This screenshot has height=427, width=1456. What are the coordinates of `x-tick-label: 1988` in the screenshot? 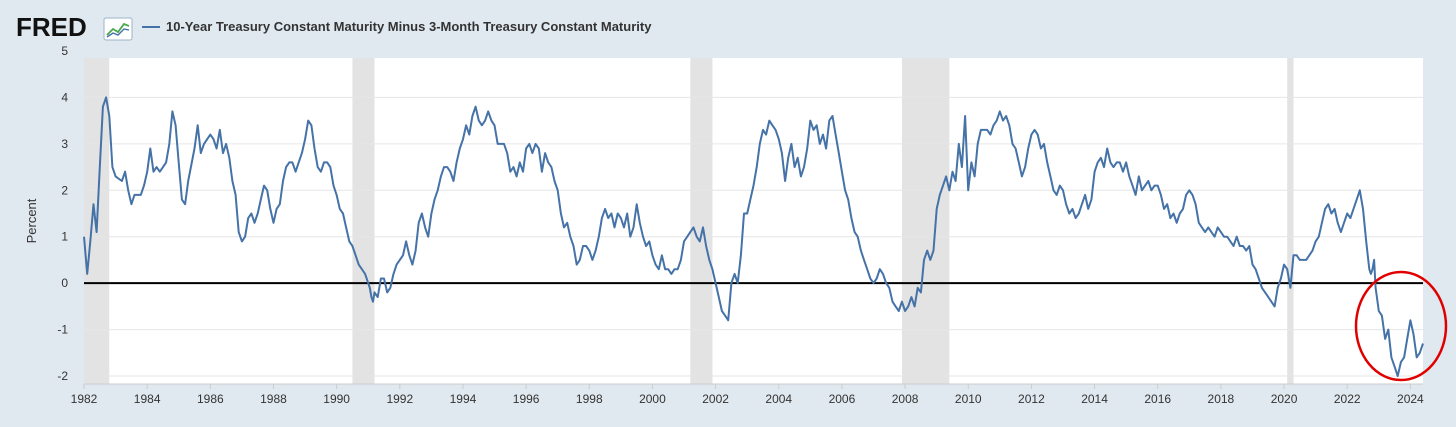 It's located at (273, 399).